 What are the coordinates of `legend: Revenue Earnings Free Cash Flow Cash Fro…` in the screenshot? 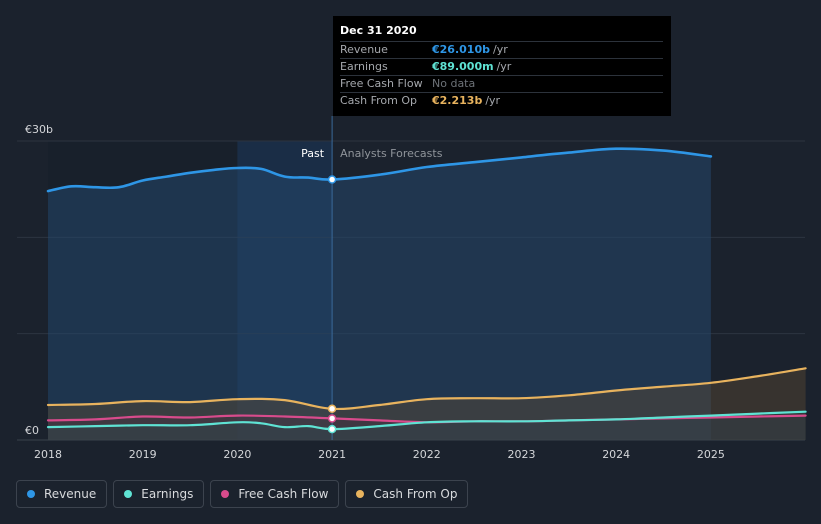 It's located at (242, 494).